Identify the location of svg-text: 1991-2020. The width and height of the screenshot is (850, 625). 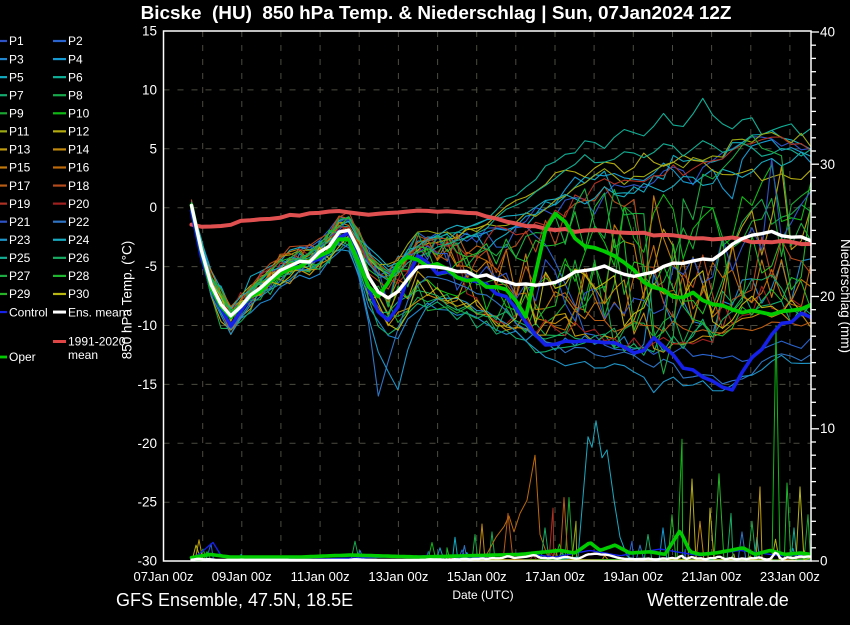
(97, 342).